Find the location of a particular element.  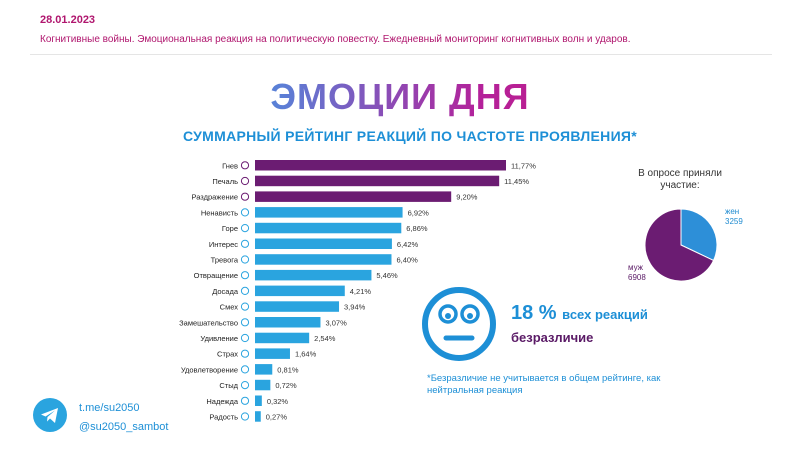

survey-title: В опросе приняли участие: is located at coordinates (680, 179).